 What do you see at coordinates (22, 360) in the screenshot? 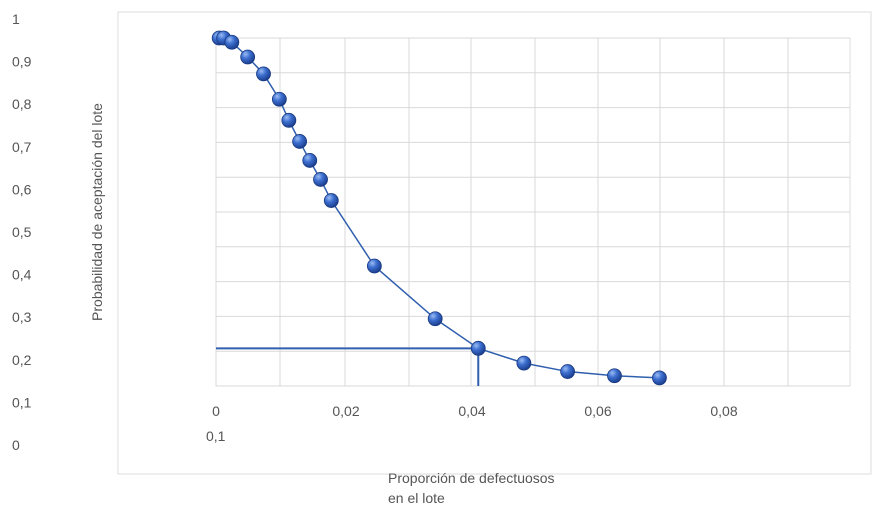
I see `y-tick-label: 0,2` at bounding box center [22, 360].